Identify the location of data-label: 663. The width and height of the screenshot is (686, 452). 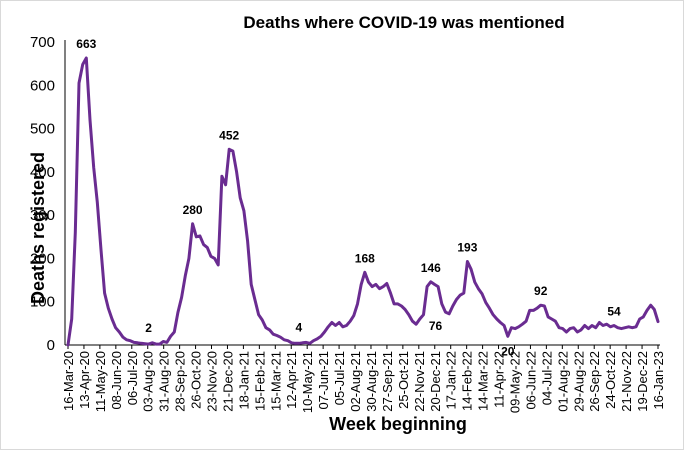
(86, 44).